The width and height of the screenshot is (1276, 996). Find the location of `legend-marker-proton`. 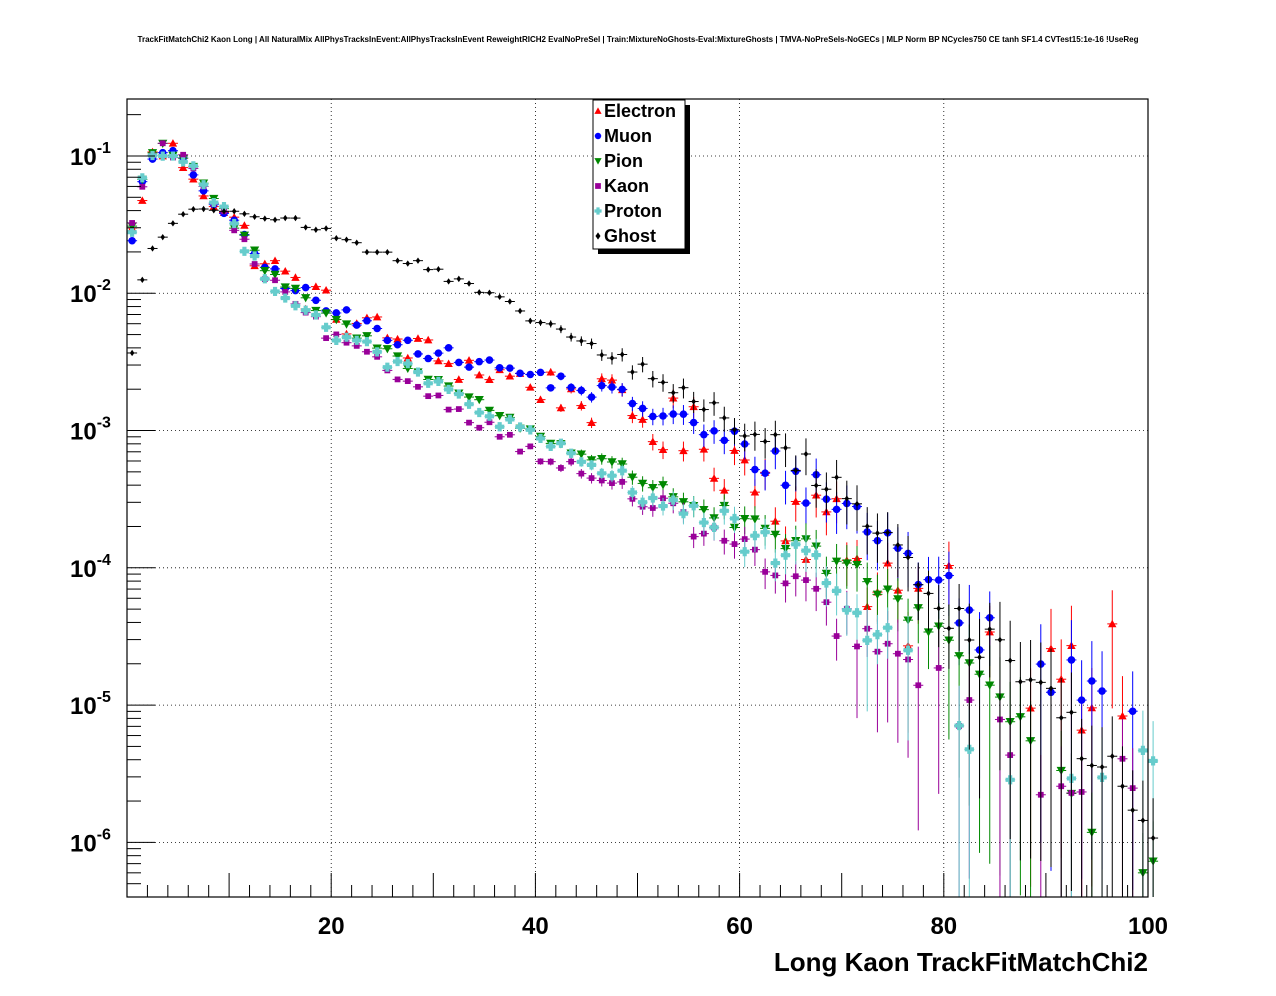

legend-marker-proton is located at coordinates (598, 211).